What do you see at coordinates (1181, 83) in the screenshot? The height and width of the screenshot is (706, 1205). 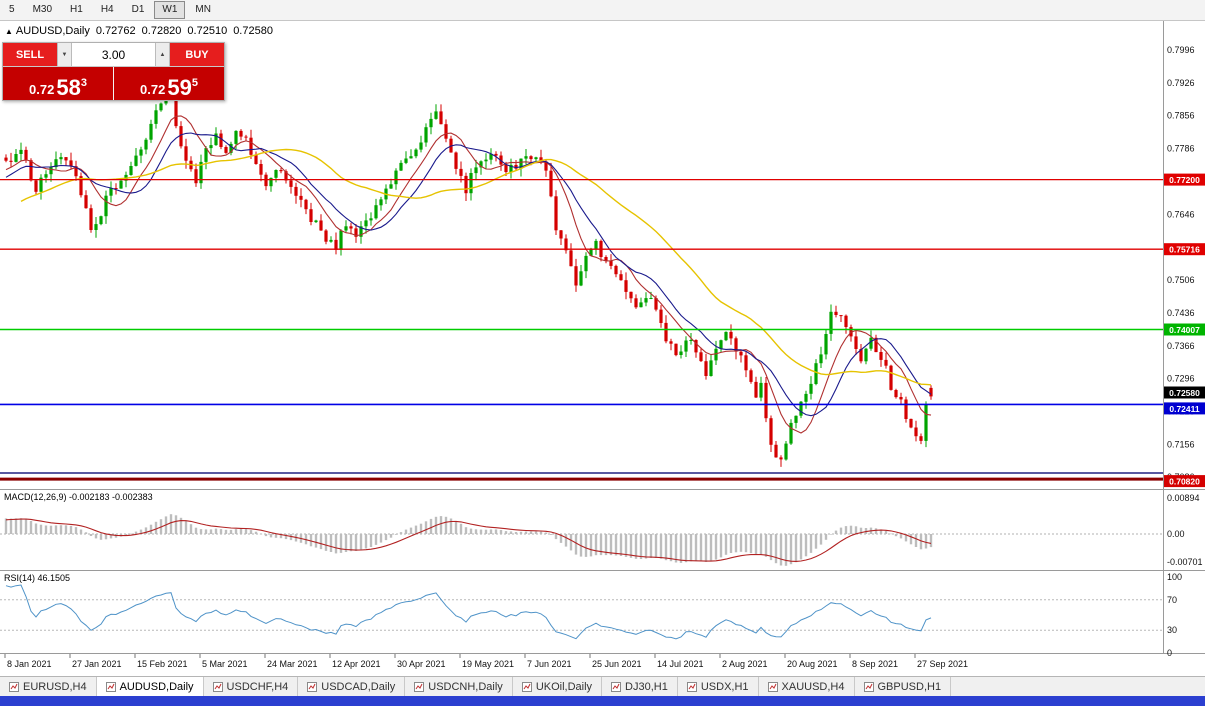 I see `price-axis-label: 0.7926` at bounding box center [1181, 83].